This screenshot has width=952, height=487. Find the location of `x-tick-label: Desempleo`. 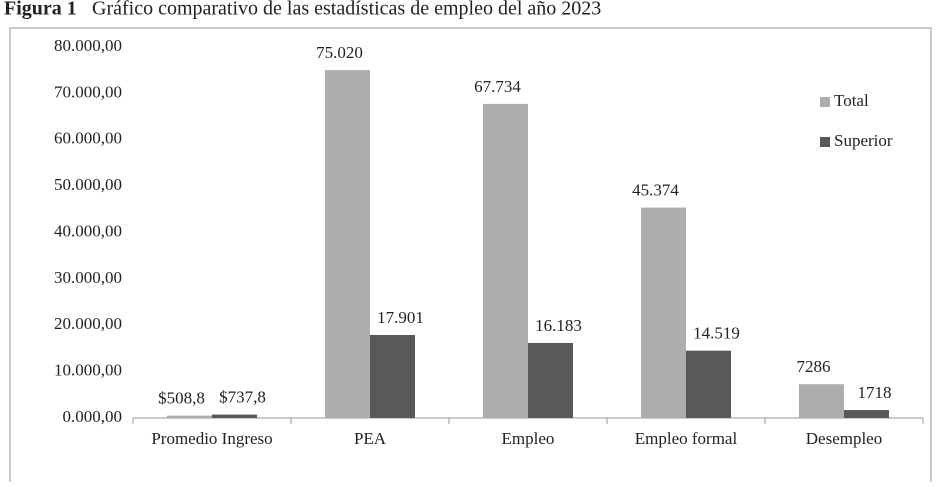

x-tick-label: Desempleo is located at coordinates (844, 438).